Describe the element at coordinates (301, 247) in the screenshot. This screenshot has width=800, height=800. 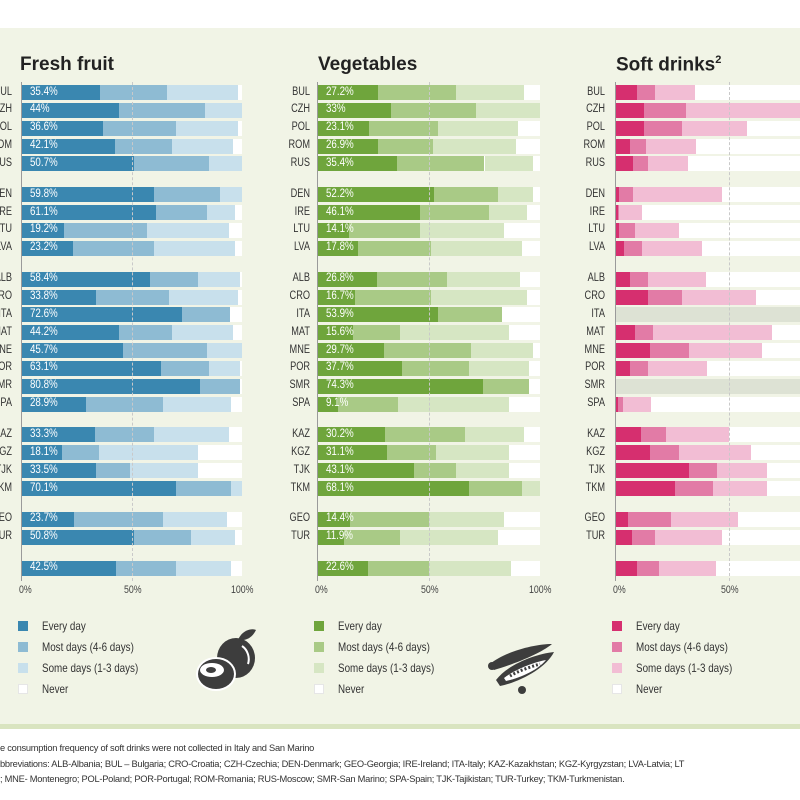
I see `country-label: LVA` at that location.